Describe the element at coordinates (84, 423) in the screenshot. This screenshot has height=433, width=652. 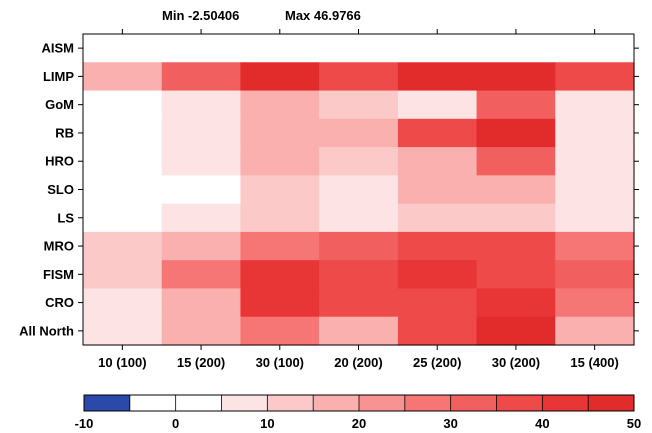
I see `colorbar-tick-label: -10` at that location.